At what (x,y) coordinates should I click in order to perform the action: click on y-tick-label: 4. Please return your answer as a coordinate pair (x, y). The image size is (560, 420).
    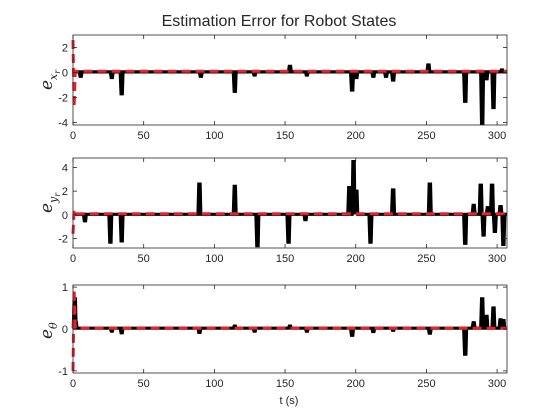
    Looking at the image, I should click on (65, 168).